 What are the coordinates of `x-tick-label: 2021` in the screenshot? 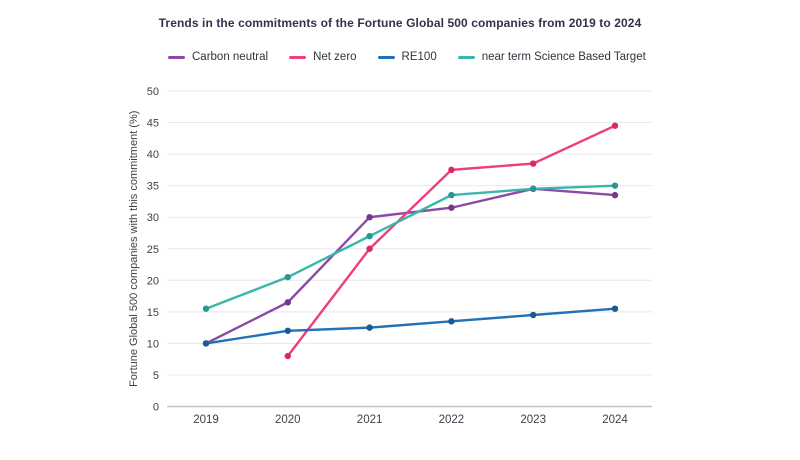 It's located at (370, 420).